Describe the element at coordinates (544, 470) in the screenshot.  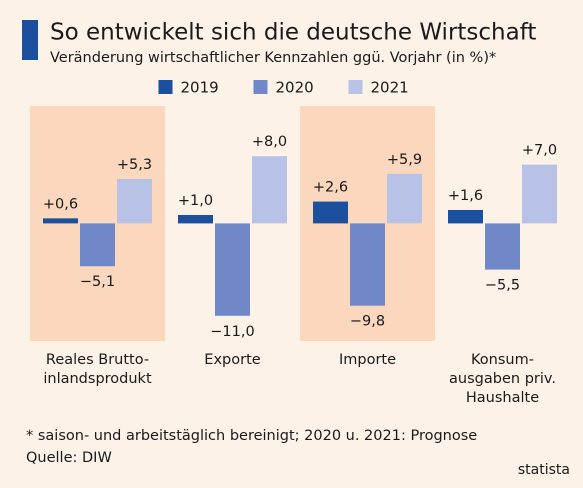
I see `brand: statista` at that location.